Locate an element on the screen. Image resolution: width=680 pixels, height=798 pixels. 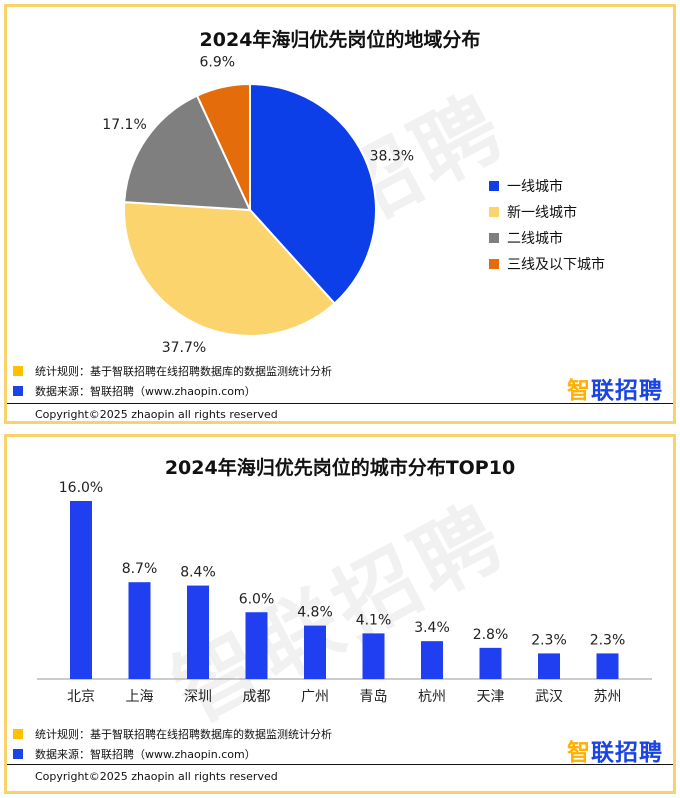
bar-value-label: 4.1% is located at coordinates (374, 620).